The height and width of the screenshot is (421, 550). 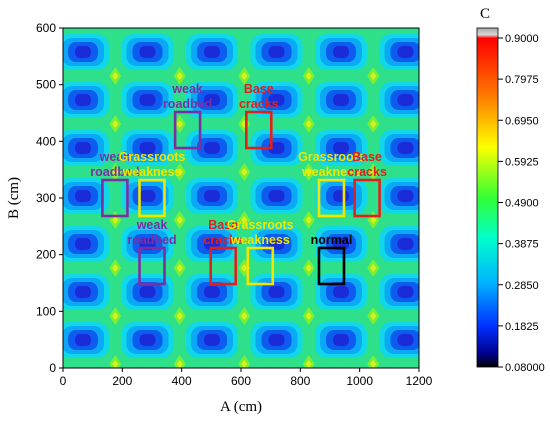 What do you see at coordinates (419, 381) in the screenshot?
I see `x-tick-label: 1200` at bounding box center [419, 381].